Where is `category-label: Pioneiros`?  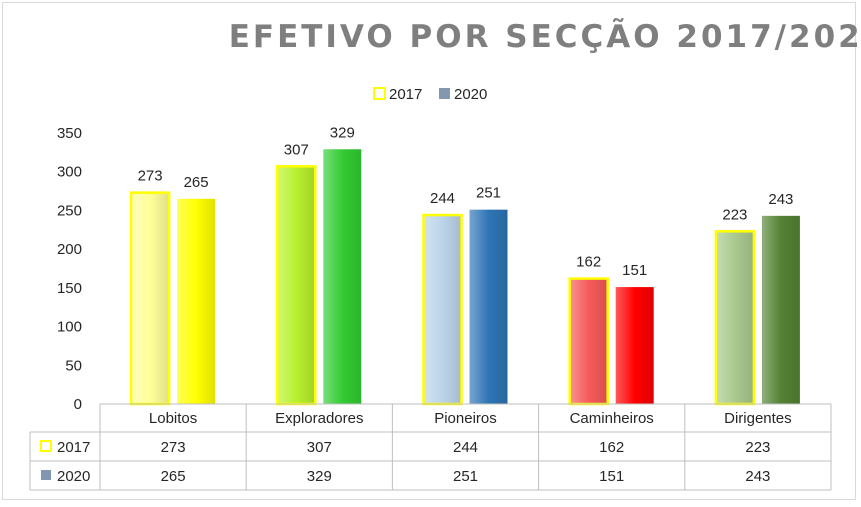
category-label: Pioneiros is located at coordinates (465, 418).